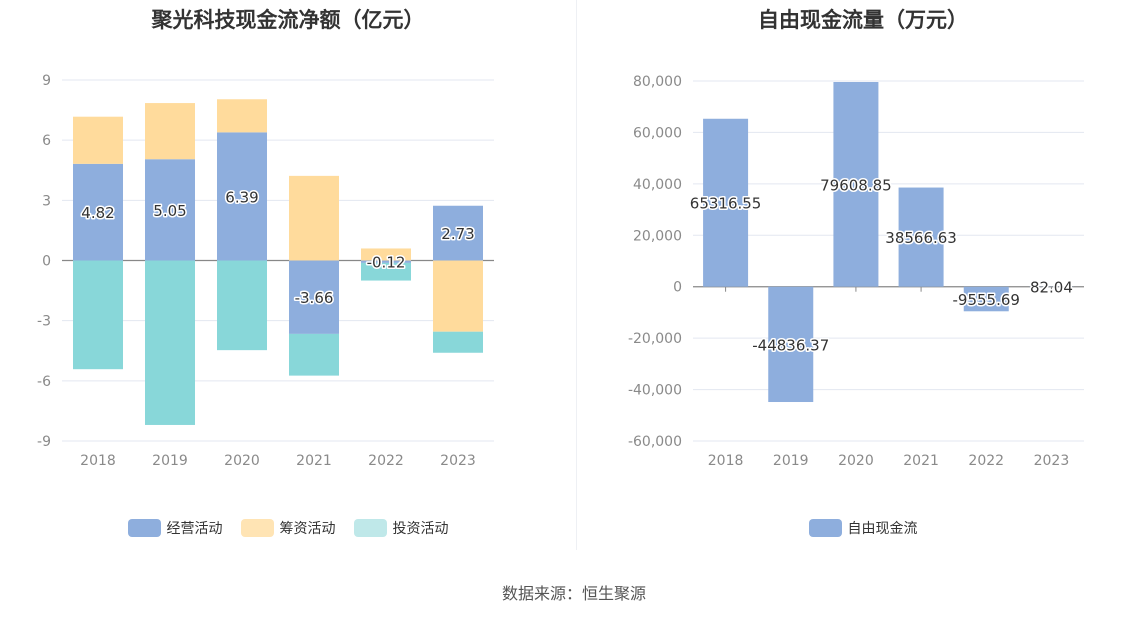  I want to click on y-tick-label: -20,000, so click(655, 339).